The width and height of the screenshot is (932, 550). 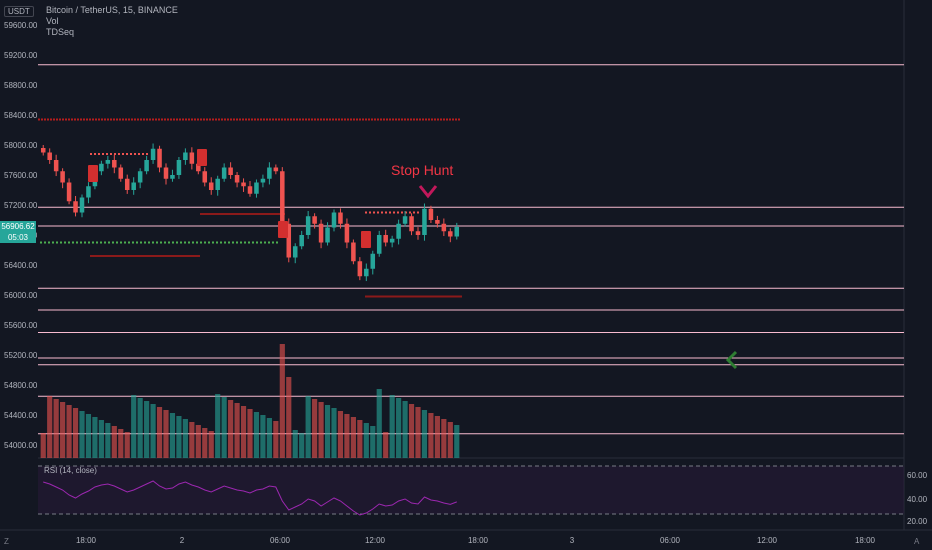 I want to click on y-tick-label: 57200.00, so click(x=21, y=205).